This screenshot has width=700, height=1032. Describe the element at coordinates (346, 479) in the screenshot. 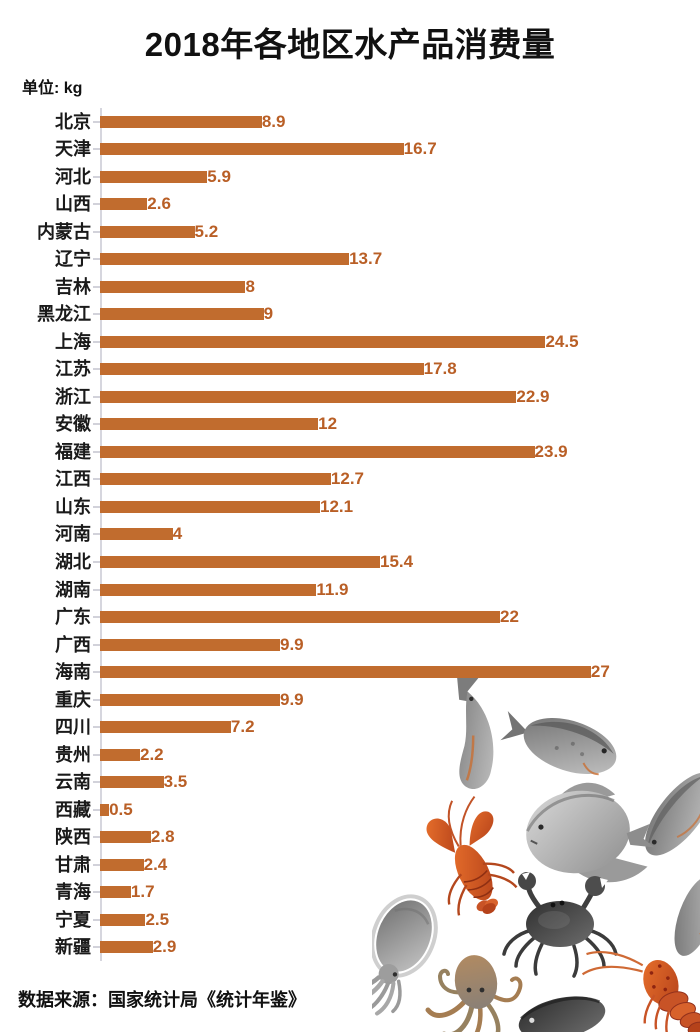

I see `bar-track: 12.7` at that location.